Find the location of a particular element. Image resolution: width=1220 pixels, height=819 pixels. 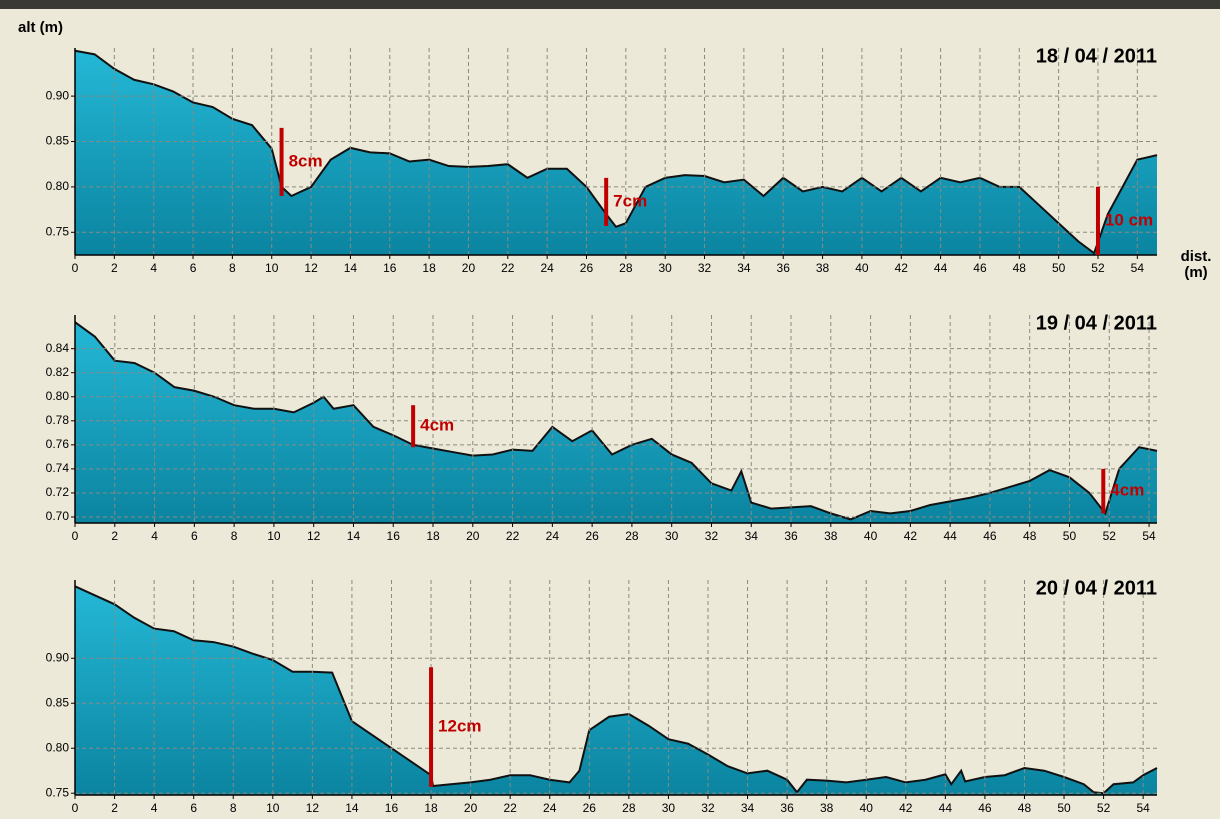

x-tick-label: 46 is located at coordinates (985, 808).